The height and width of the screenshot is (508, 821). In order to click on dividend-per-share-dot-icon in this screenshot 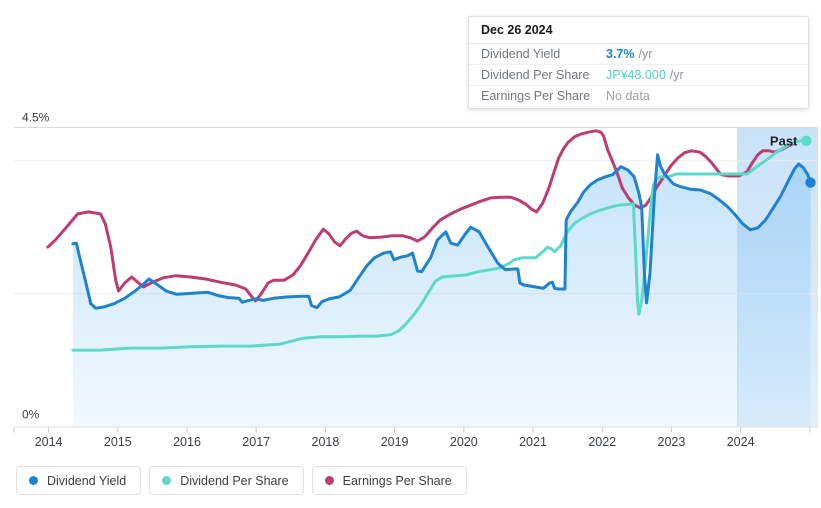, I will do `click(167, 480)`.